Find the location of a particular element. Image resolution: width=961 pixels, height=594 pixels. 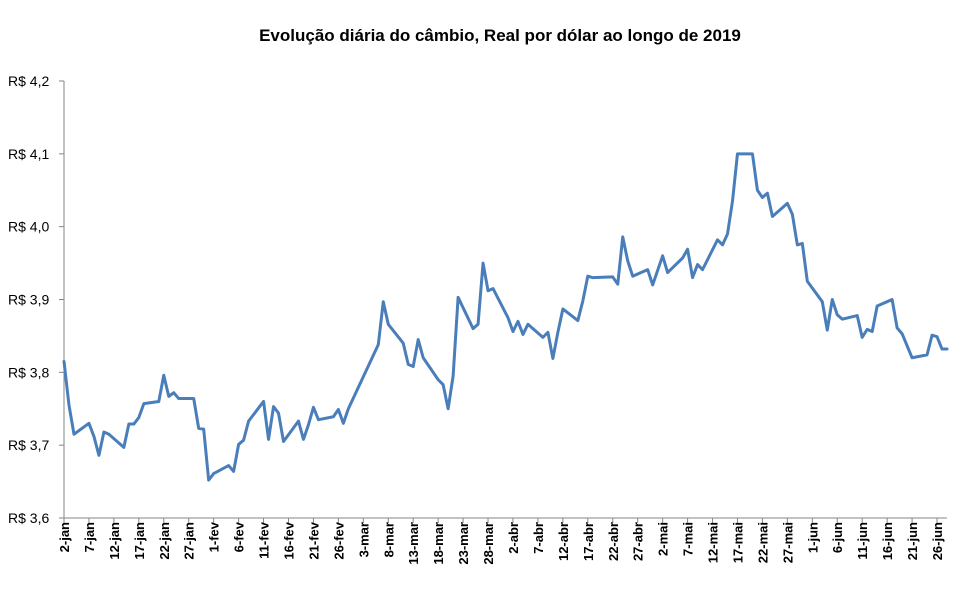

x-tick-label: 2-mai is located at coordinates (663, 539).